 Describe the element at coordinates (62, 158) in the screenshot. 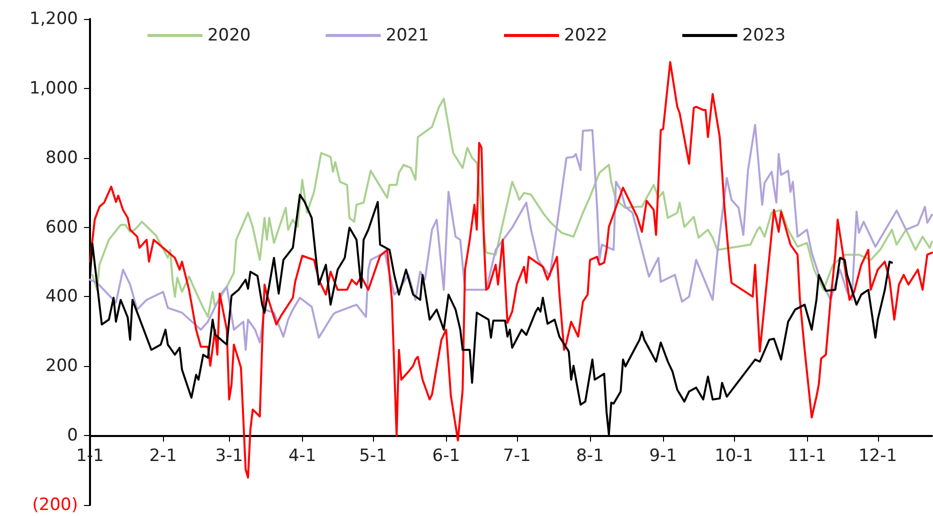

I see `y-tick-label: 800` at that location.